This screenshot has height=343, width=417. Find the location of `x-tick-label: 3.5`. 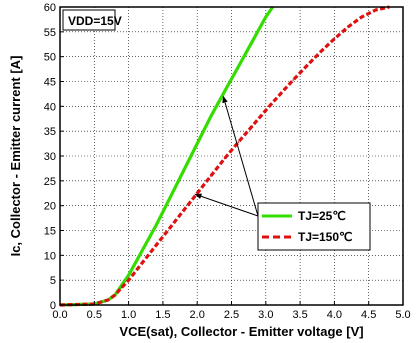

x-tick-label: 3.5 is located at coordinates (299, 315).